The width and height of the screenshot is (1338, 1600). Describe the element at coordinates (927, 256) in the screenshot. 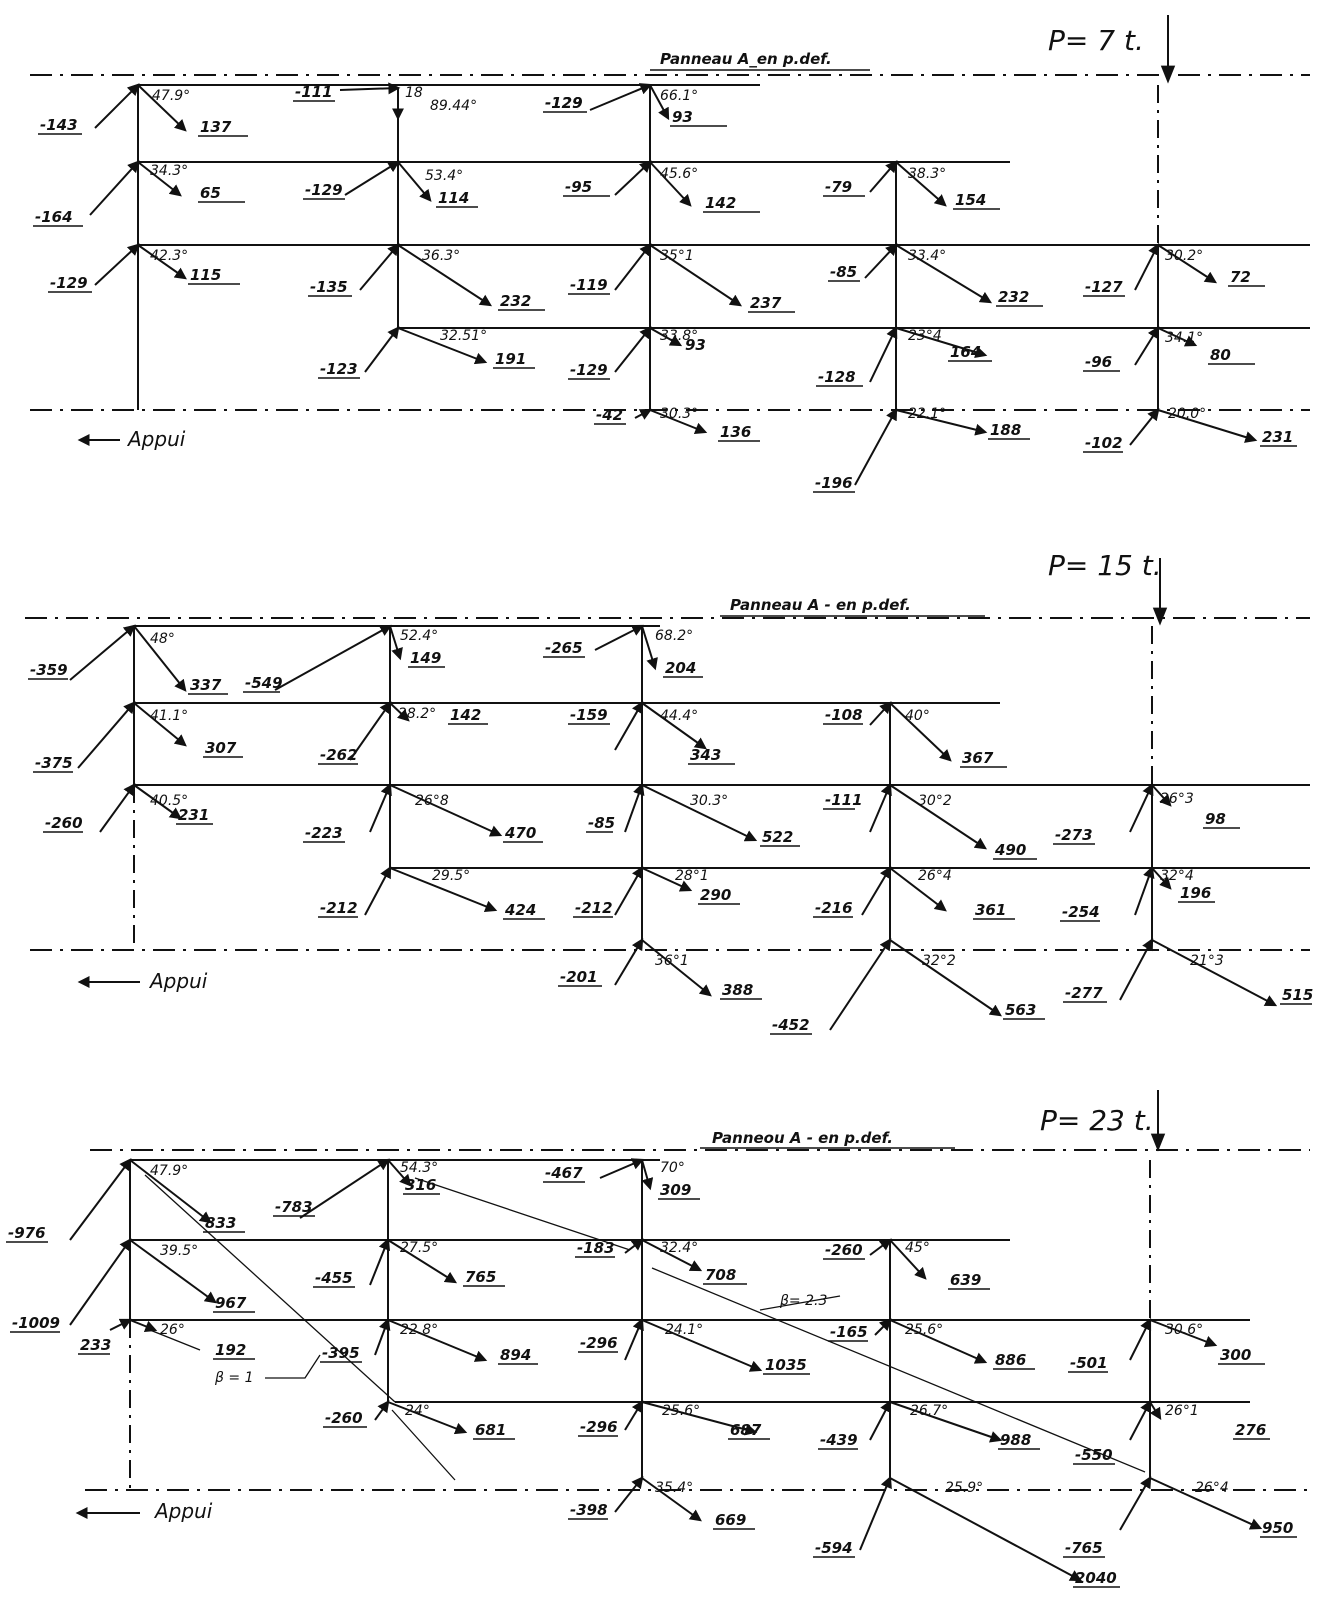

I see `force-label: 33.4°` at that location.